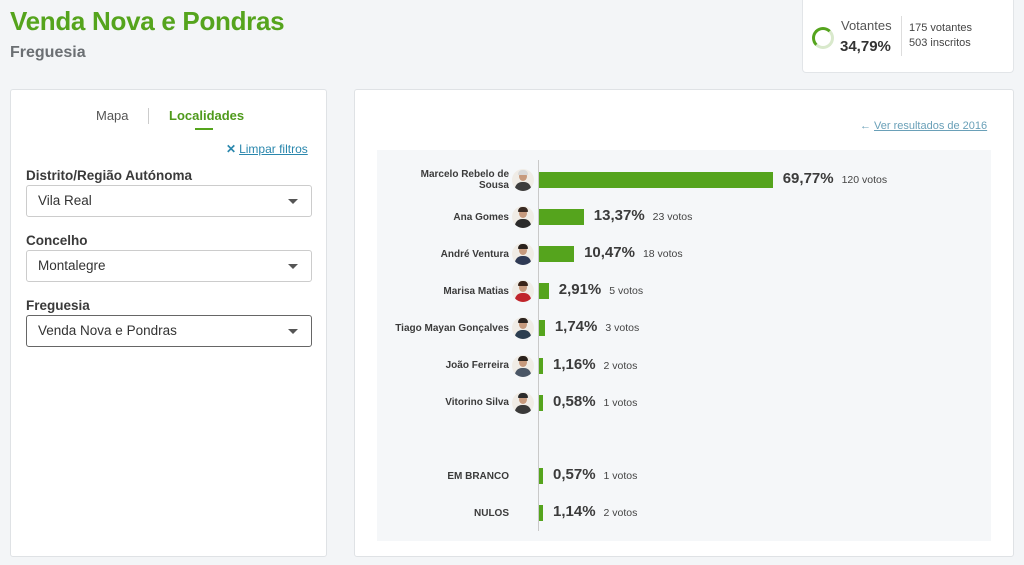 This screenshot has height=565, width=1024. I want to click on result-row: Marcelo Rebelo de Sousa 69,77% 120 votos, so click(684, 180).